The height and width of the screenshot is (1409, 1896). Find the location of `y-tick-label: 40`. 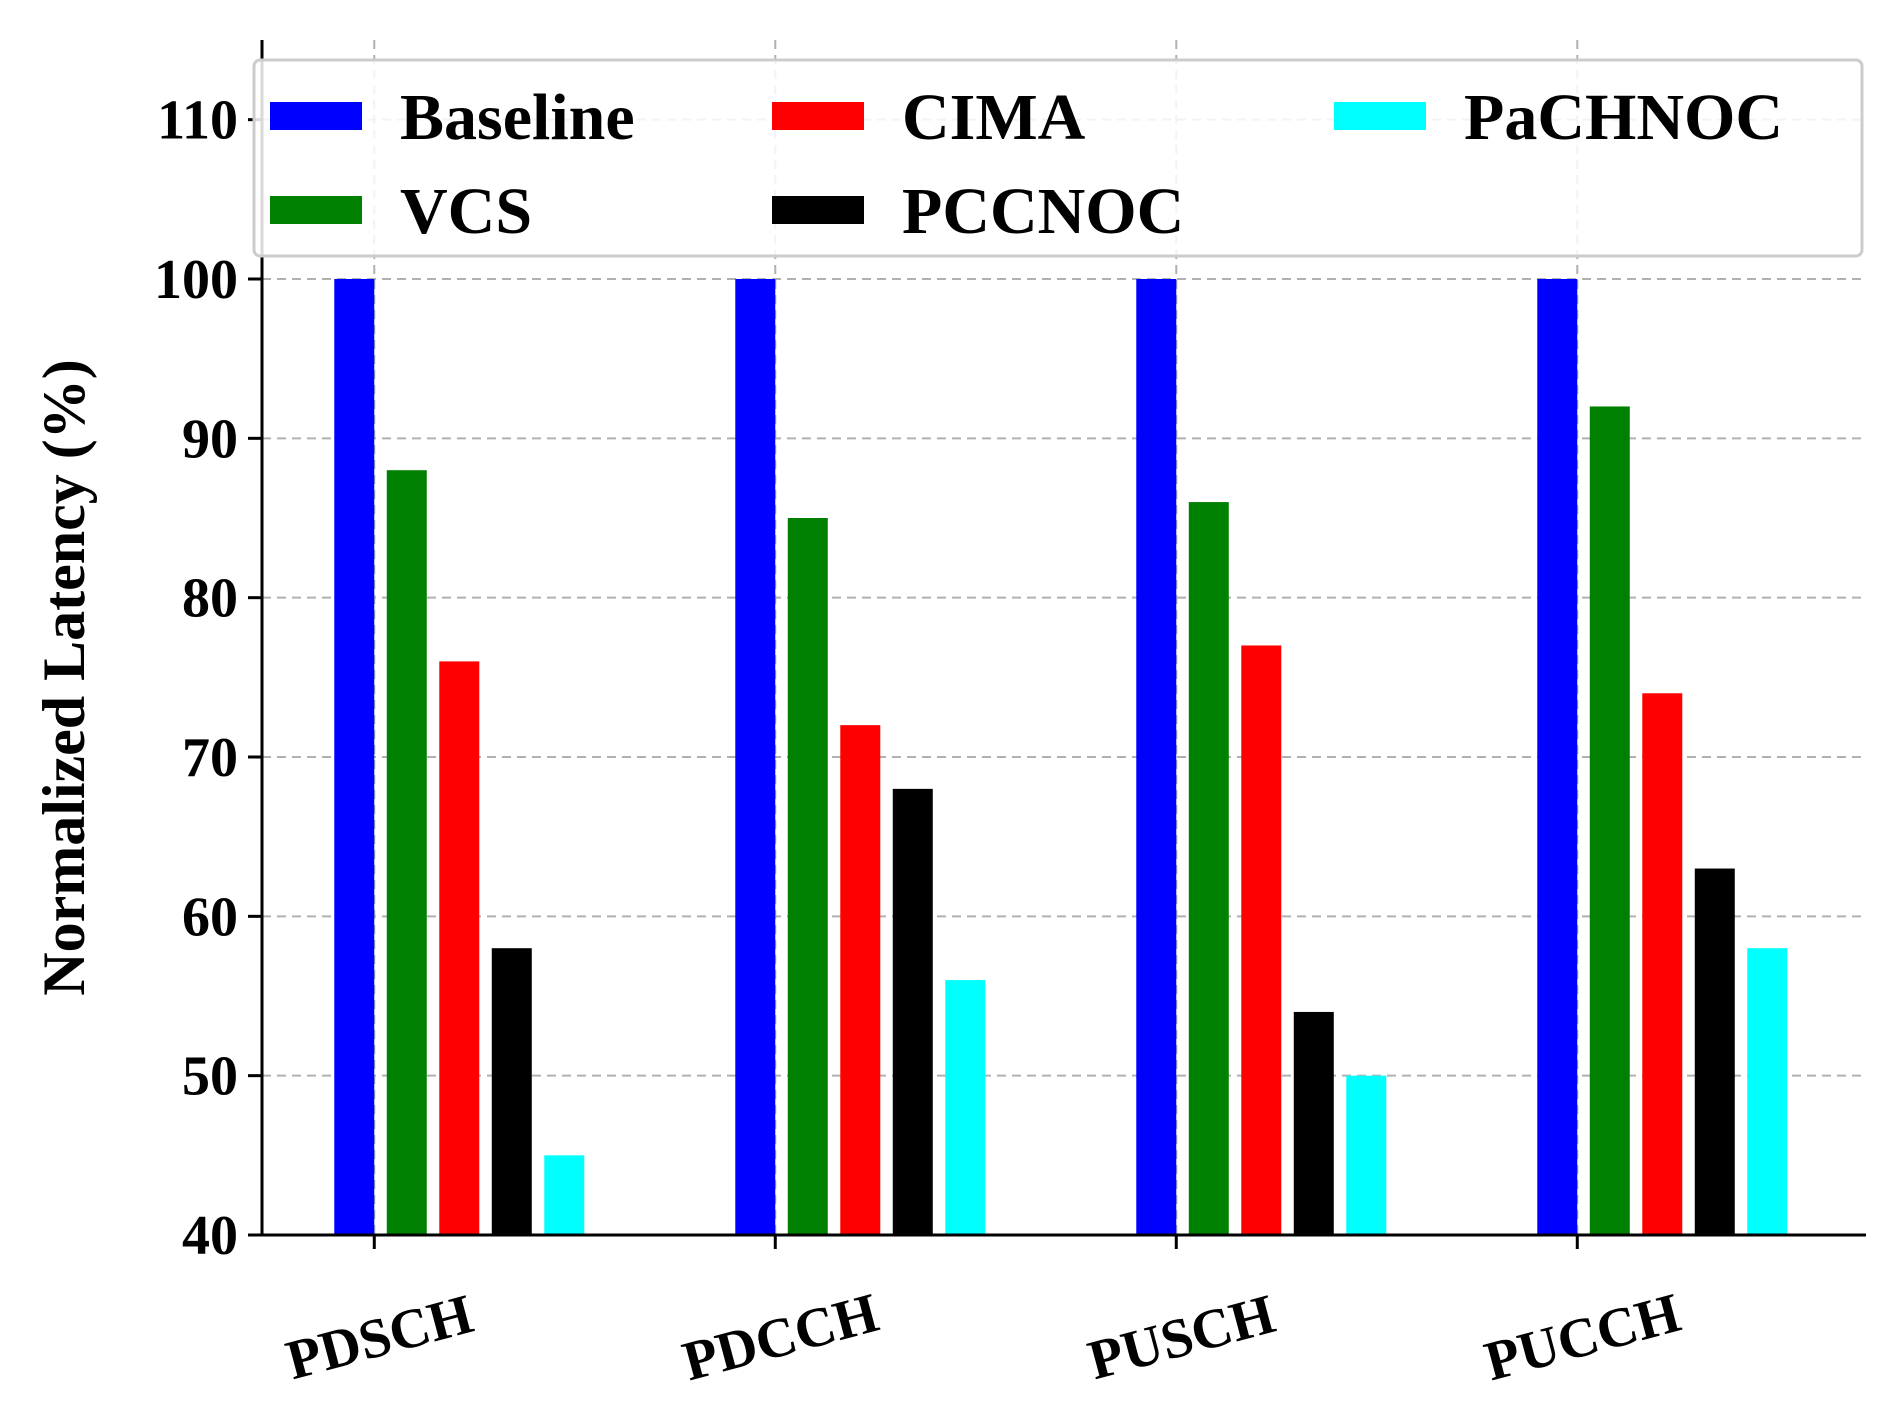

y-tick-label: 40 is located at coordinates (210, 1236).